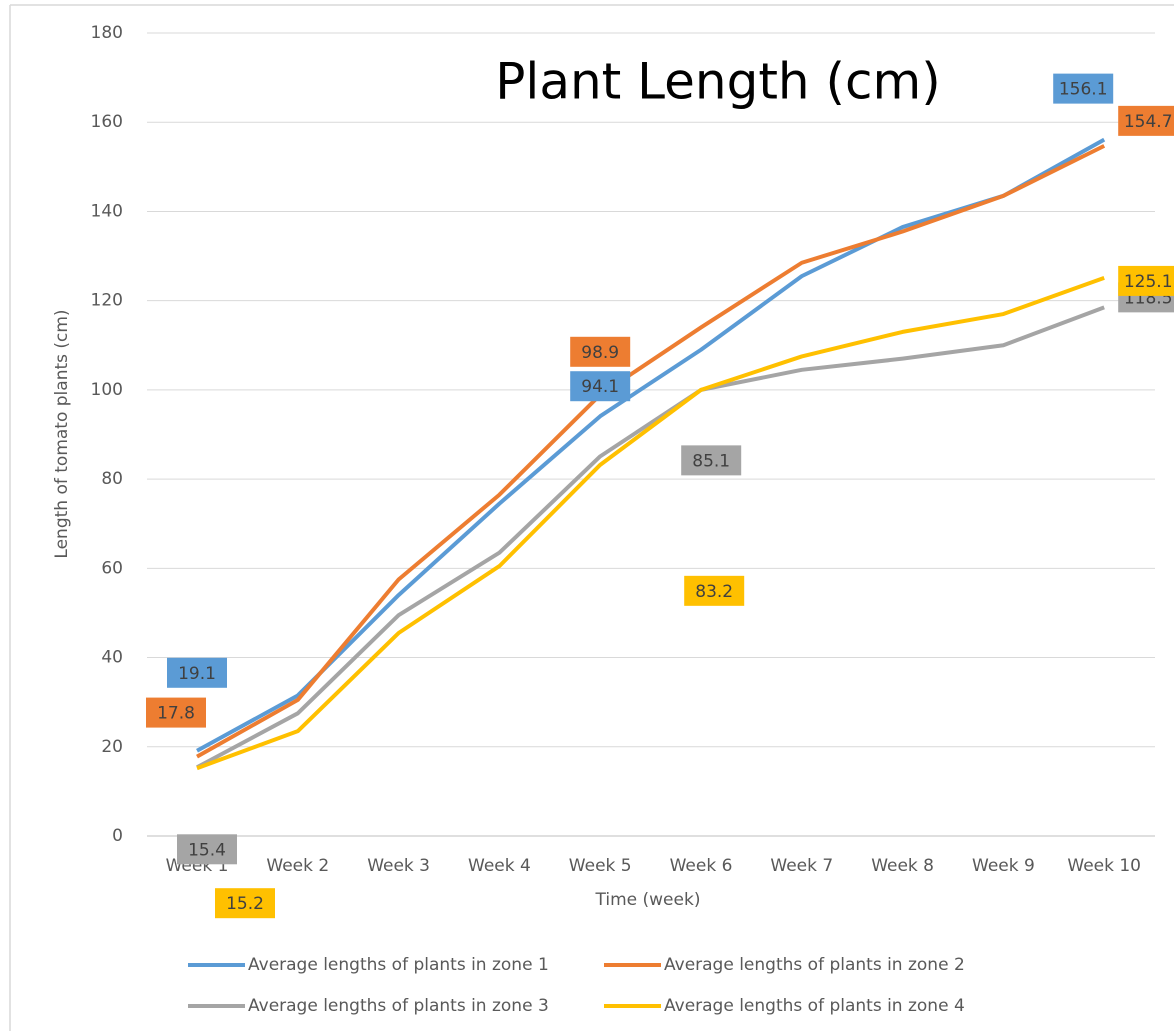 The height and width of the screenshot is (1031, 1174). I want to click on legend-label: Average lengths of plants in zone 1, so click(398, 965).